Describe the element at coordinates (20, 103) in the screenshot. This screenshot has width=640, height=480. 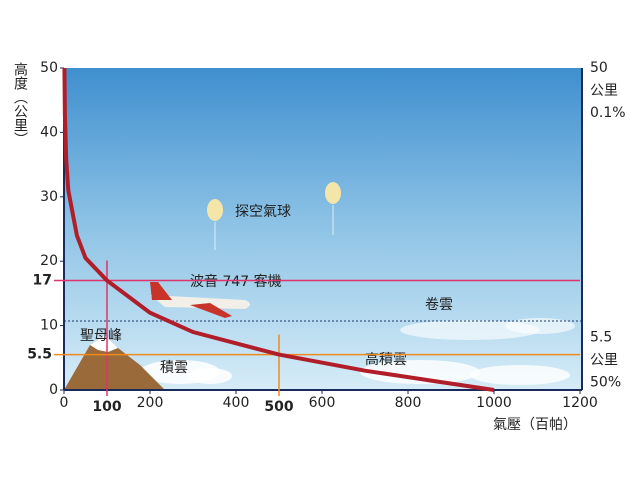
I see `y-axis-title: 高度（公里）` at that location.